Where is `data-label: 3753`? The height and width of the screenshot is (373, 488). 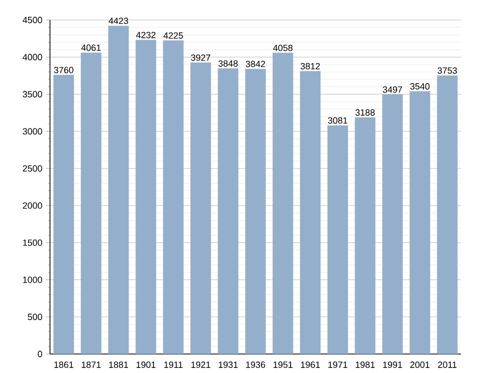
data-label: 3753 is located at coordinates (447, 70).